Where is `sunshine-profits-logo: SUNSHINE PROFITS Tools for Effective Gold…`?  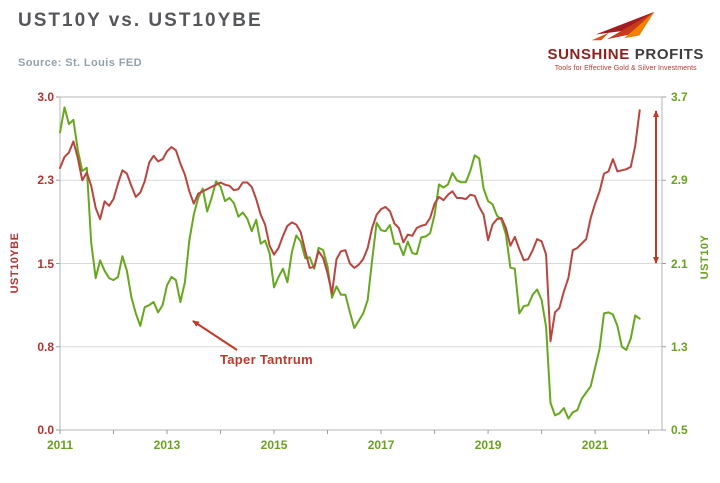 sunshine-profits-logo: SUNSHINE PROFITS Tools for Effective Gold… is located at coordinates (625, 39).